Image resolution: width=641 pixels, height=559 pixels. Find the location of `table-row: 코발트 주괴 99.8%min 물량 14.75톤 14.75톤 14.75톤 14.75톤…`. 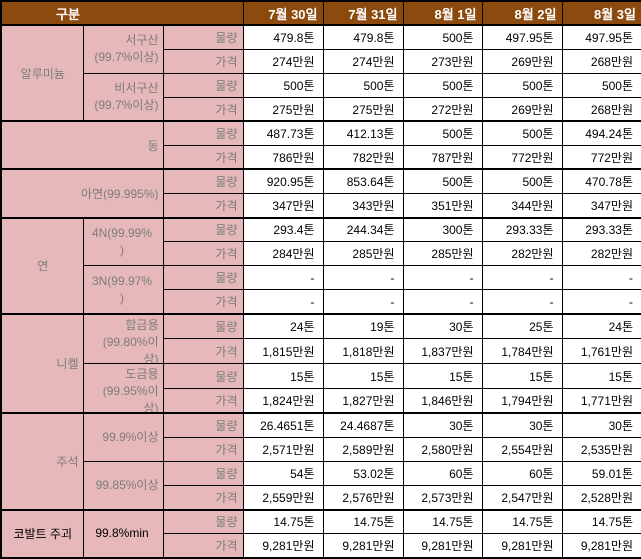

table-row: 코발트 주괴 99.8%min 물량 14.75톤 14.75톤 14.75톤 14.75톤… is located at coordinates (320, 533).